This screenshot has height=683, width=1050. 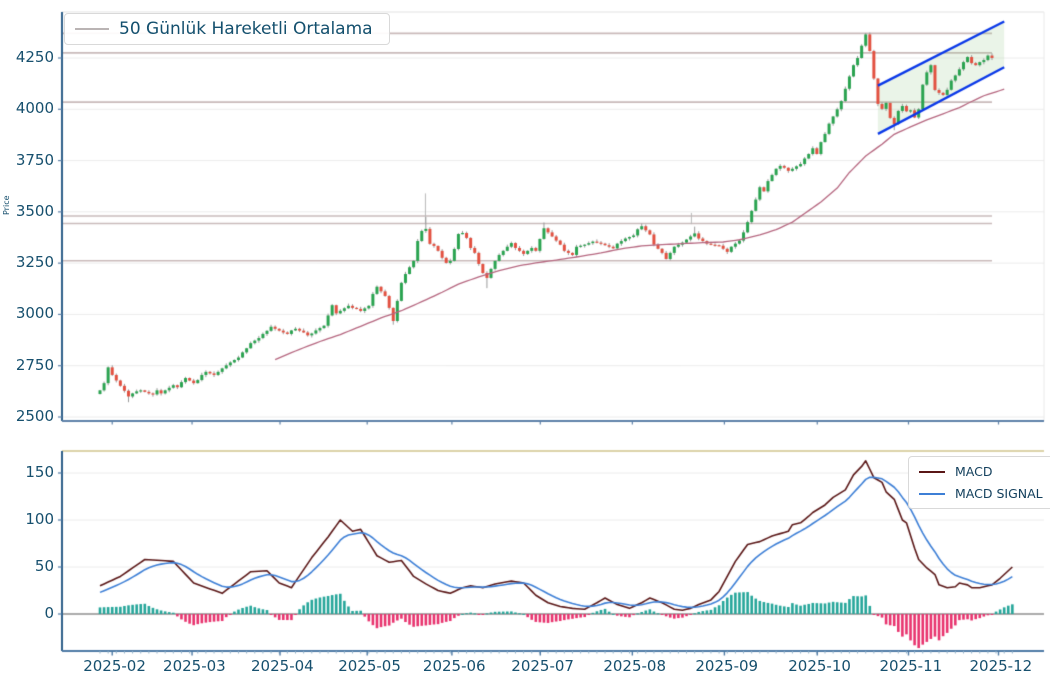 What do you see at coordinates (34, 108) in the screenshot?
I see `price-ytick-4000: 4000` at bounding box center [34, 108].